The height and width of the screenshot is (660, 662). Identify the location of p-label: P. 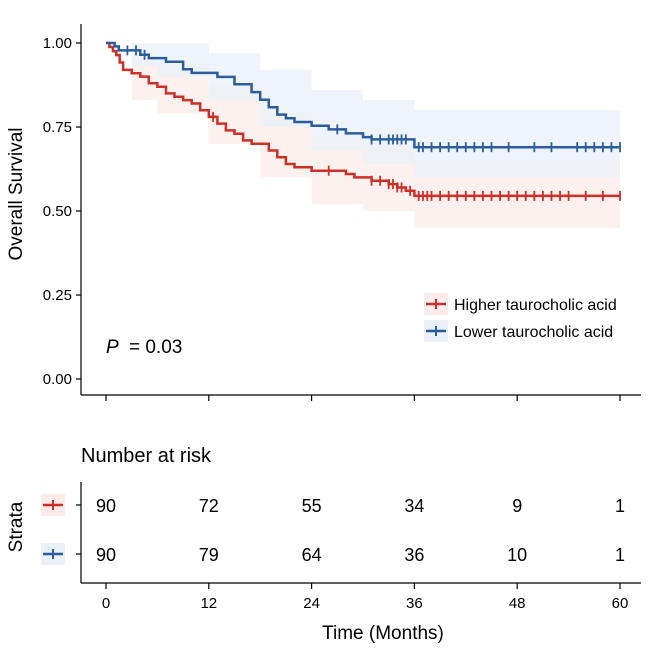
(112, 347).